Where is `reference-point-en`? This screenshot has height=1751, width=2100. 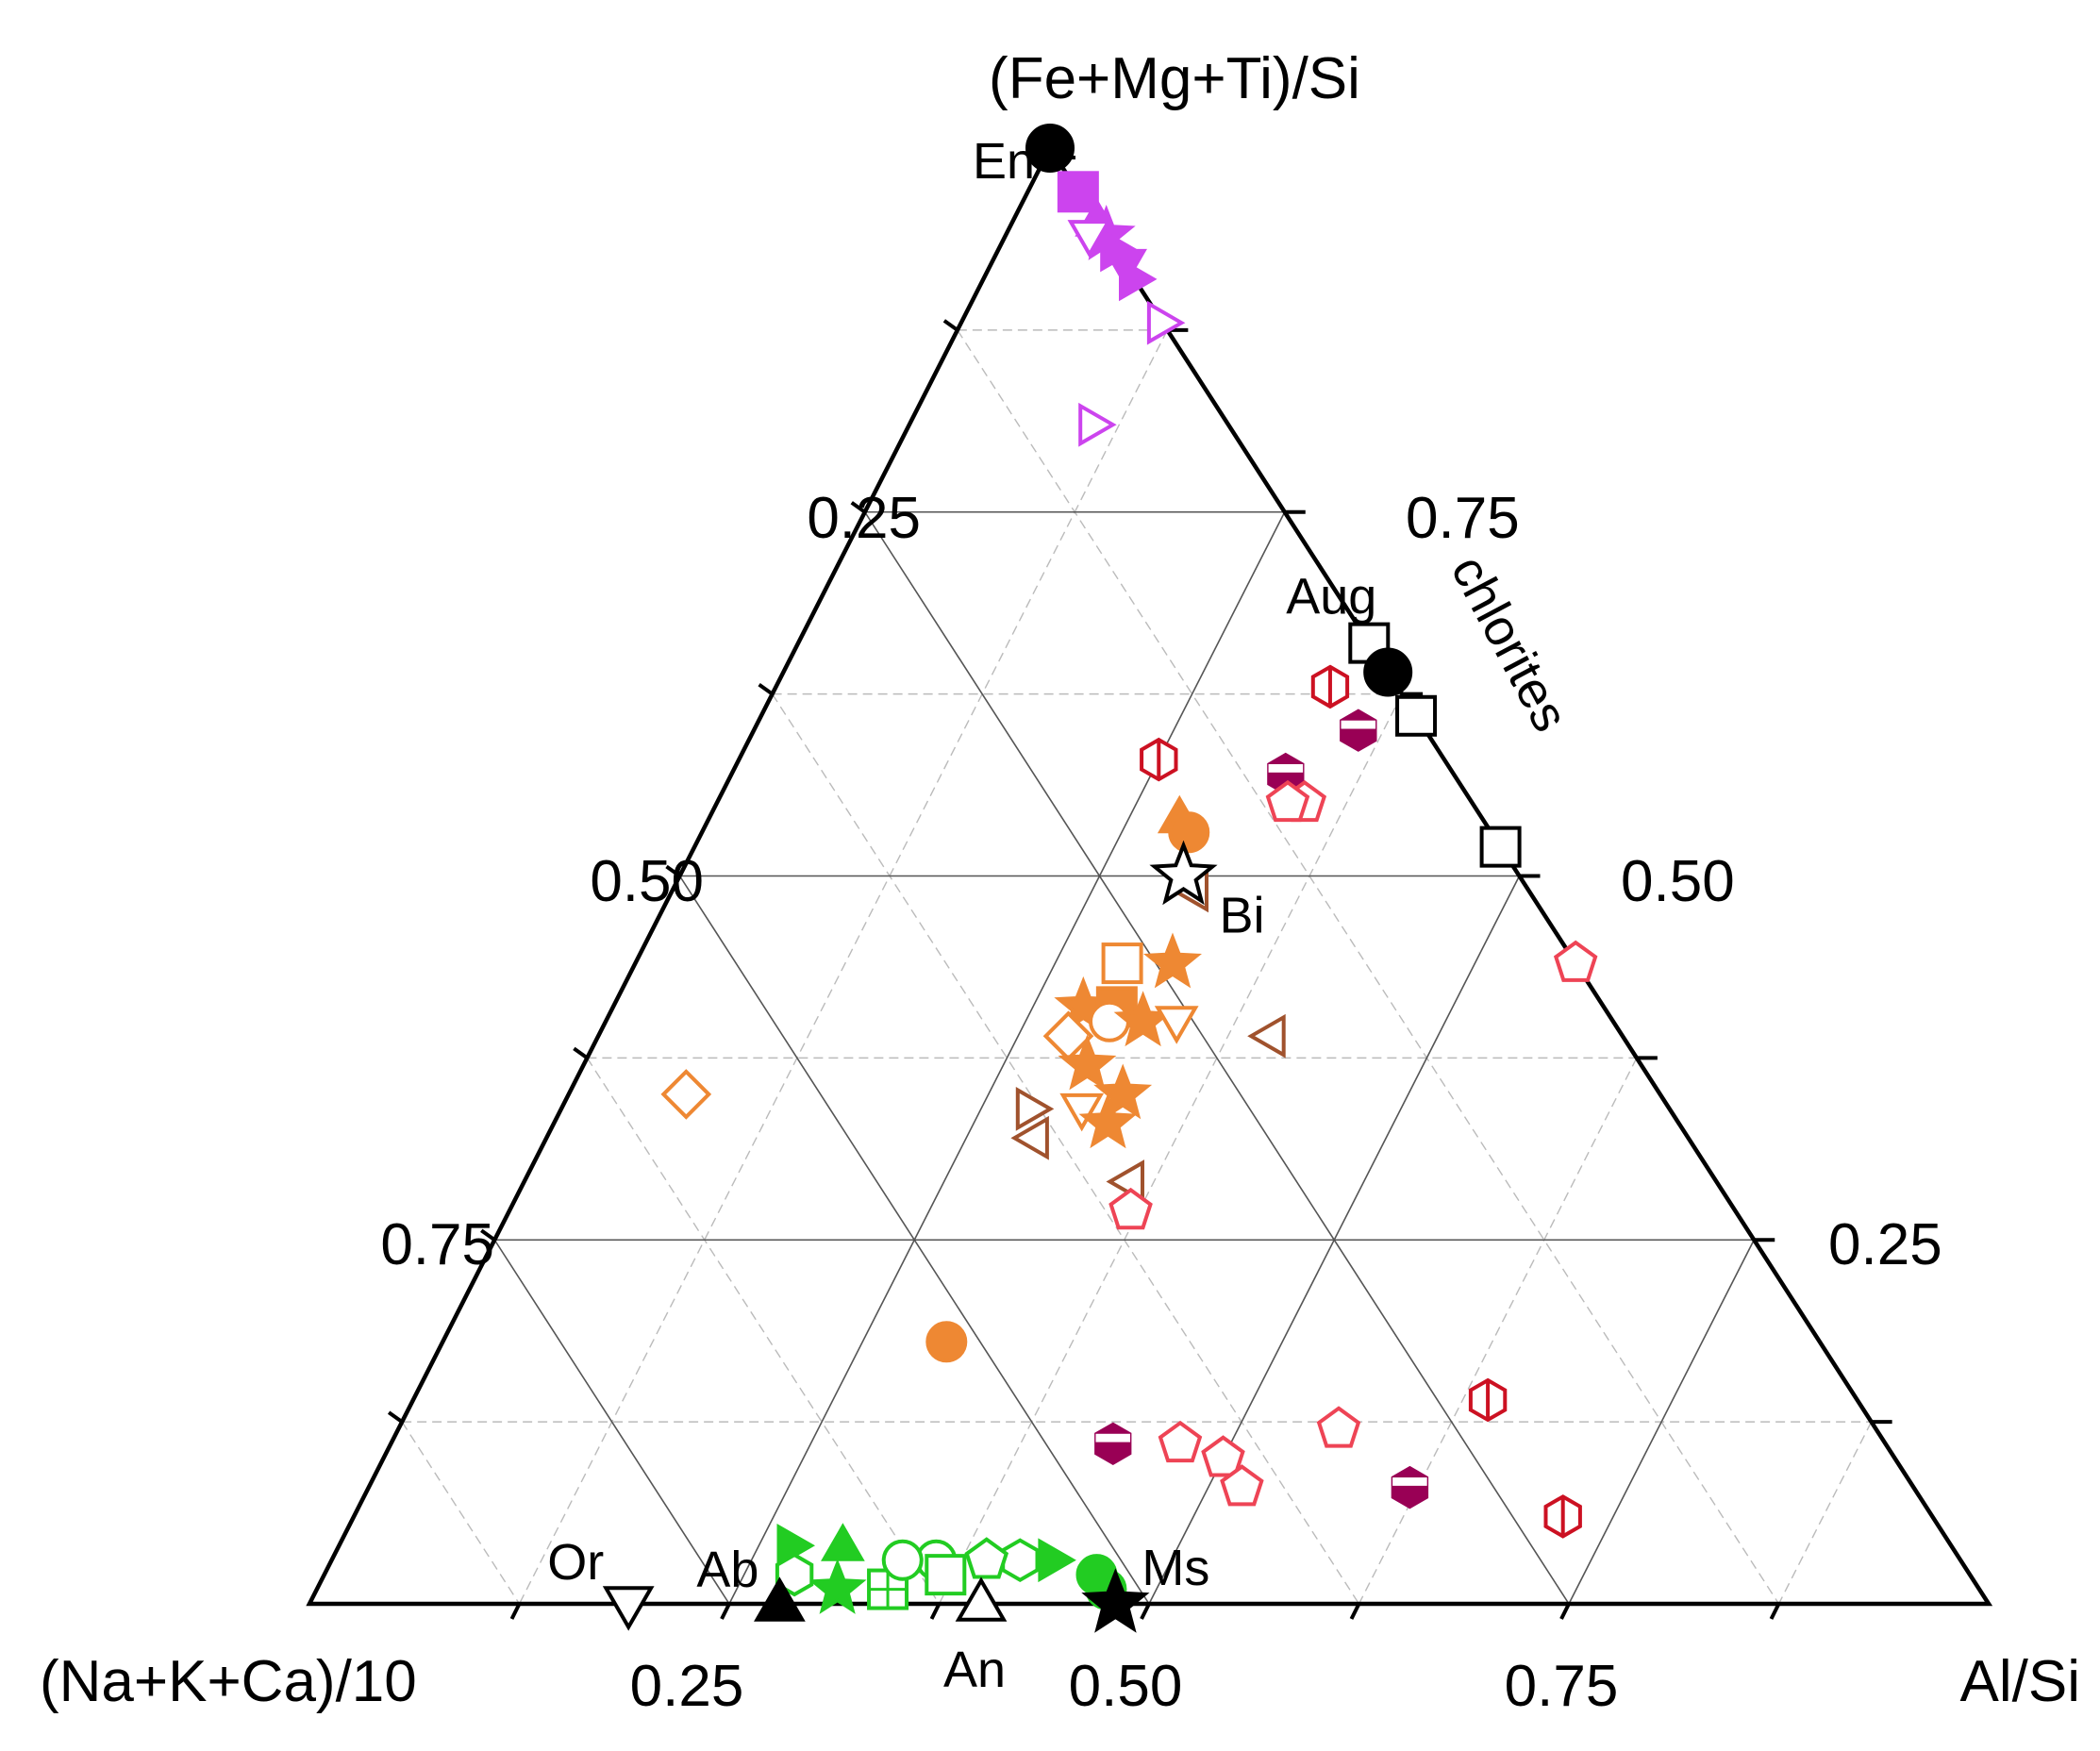
reference-point-en is located at coordinates (1050, 148).